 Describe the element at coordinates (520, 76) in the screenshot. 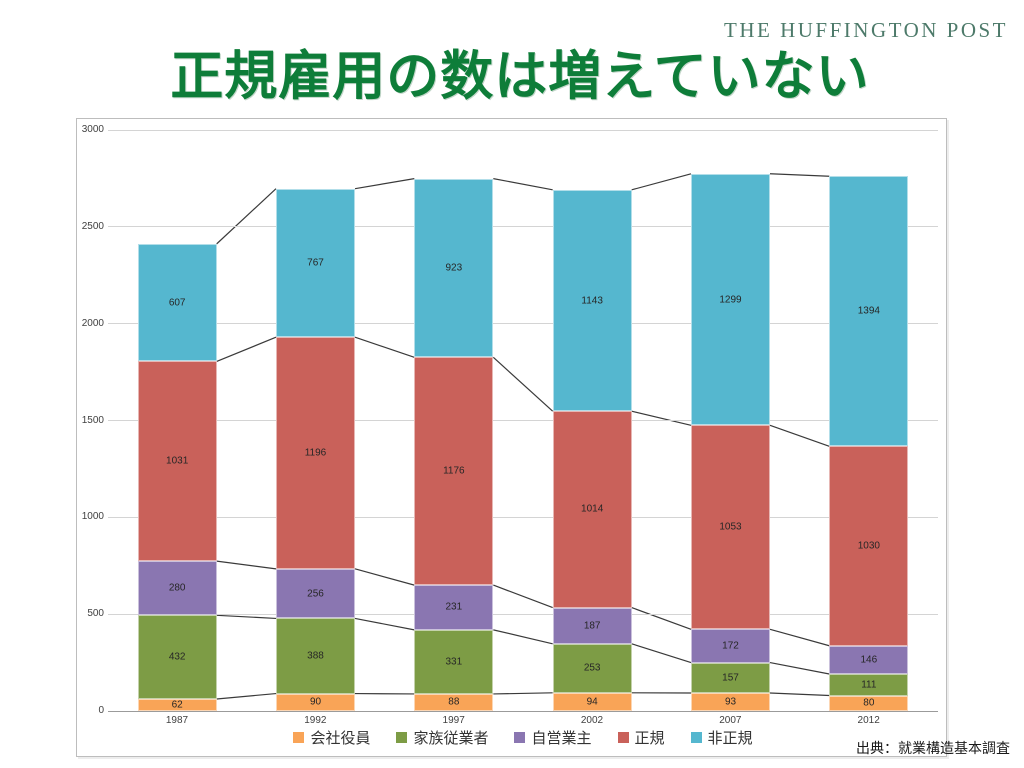

I see `slide-title: 正規雇用の数は増えていない` at that location.